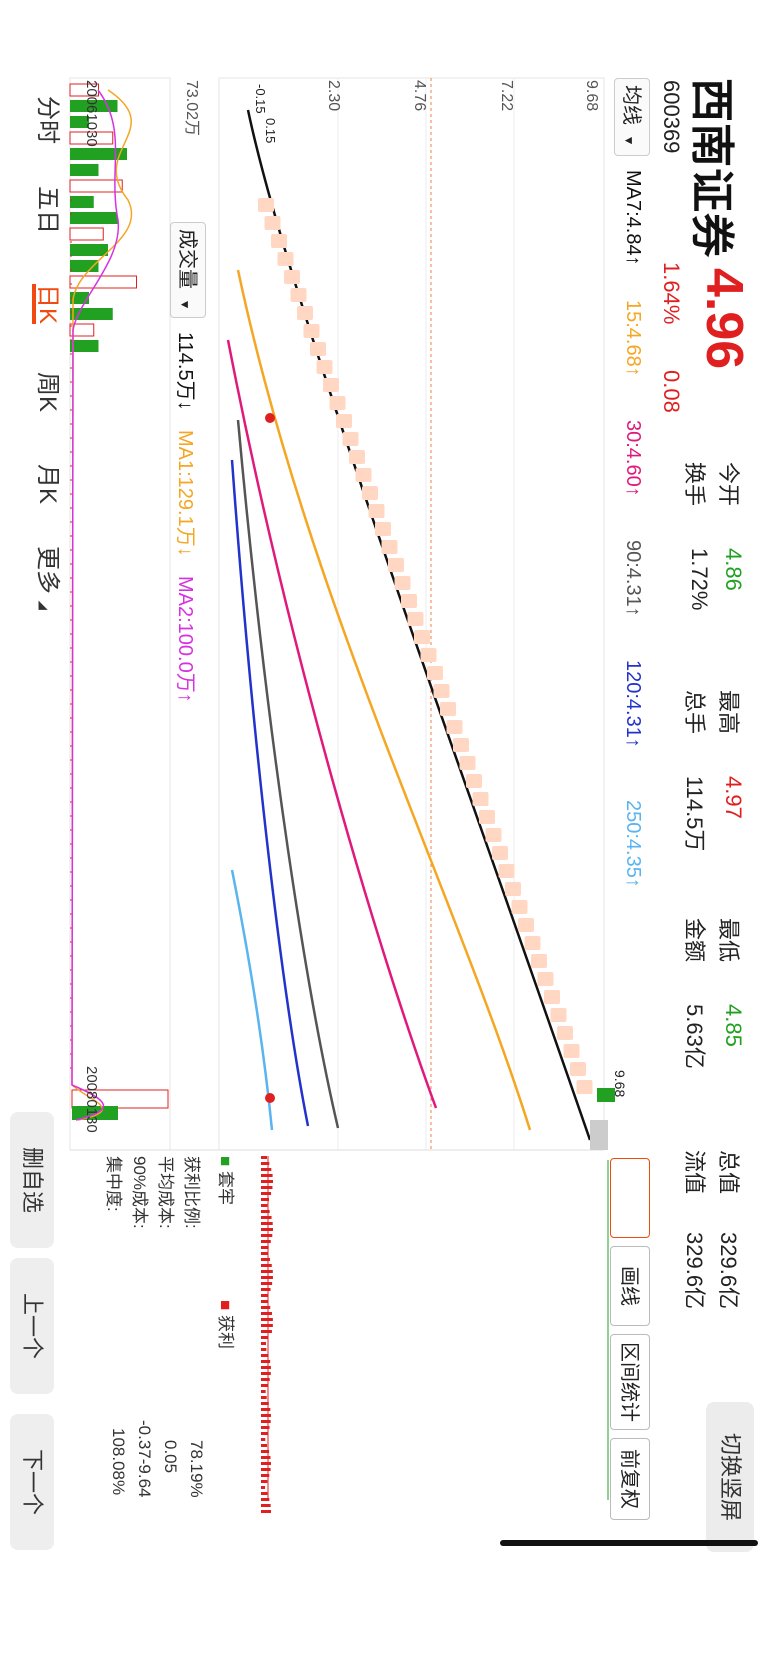 The image size is (768, 1663). What do you see at coordinates (95, 1113) in the screenshot?
I see `volume-bar-latest-down` at bounding box center [95, 1113].